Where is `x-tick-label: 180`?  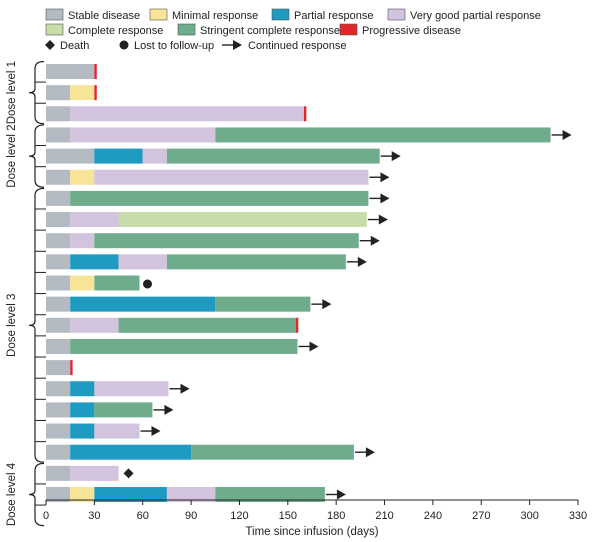
x-tick-label: 180 is located at coordinates (336, 516).